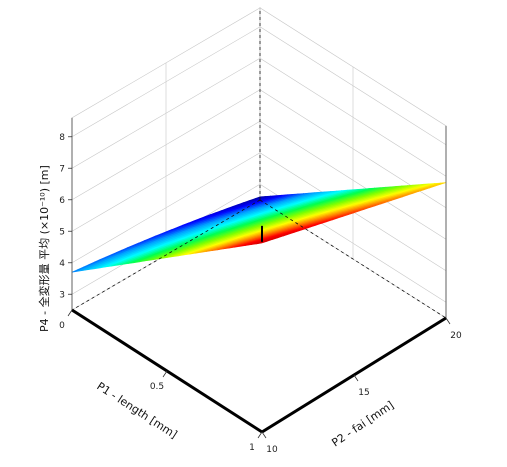 Image resolution: width=507 pixels, height=467 pixels. Describe the element at coordinates (44, 248) in the screenshot. I see `z-axis-label: P4 - 全変形量 平均 (×10⁻¹⁰) [m]` at that location.